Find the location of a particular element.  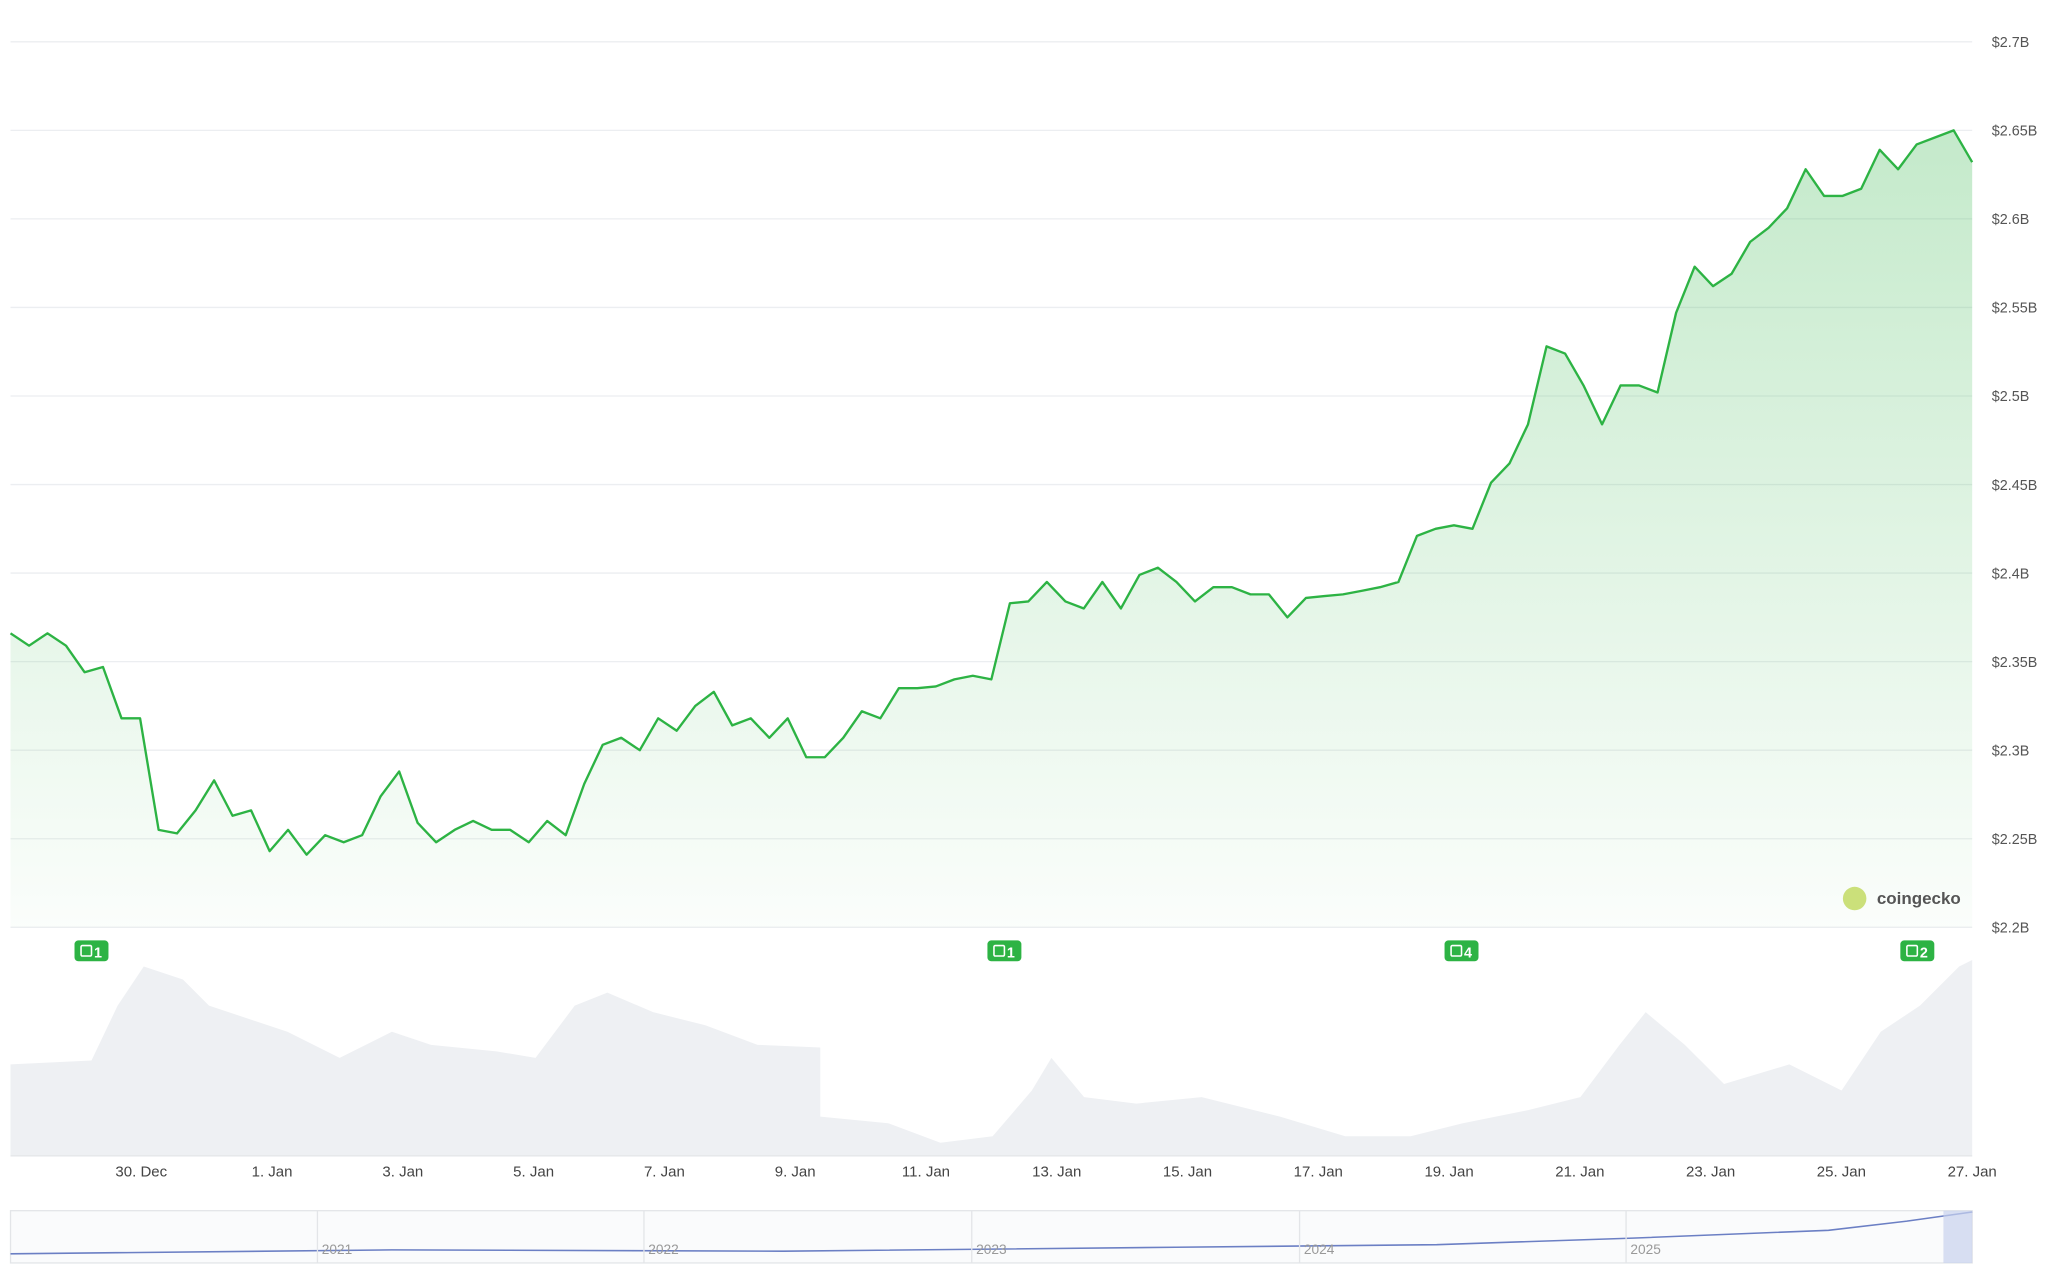

x-tick-label: 27. Jan is located at coordinates (1972, 1172).